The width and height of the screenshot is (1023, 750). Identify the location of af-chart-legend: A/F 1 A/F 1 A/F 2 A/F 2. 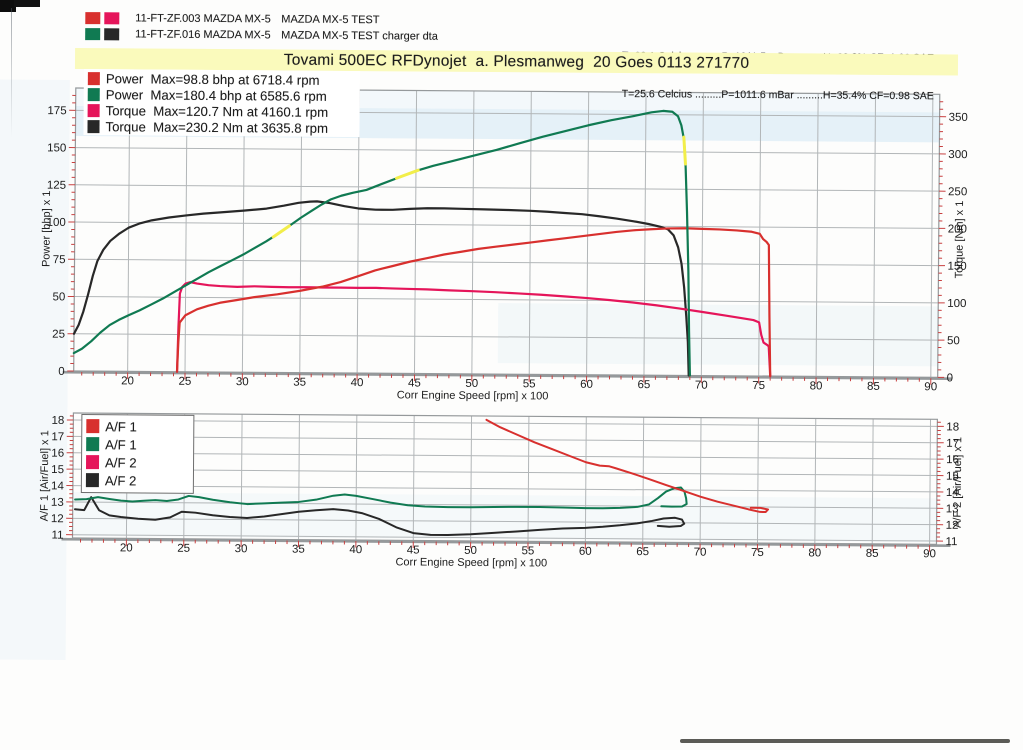
(138, 454).